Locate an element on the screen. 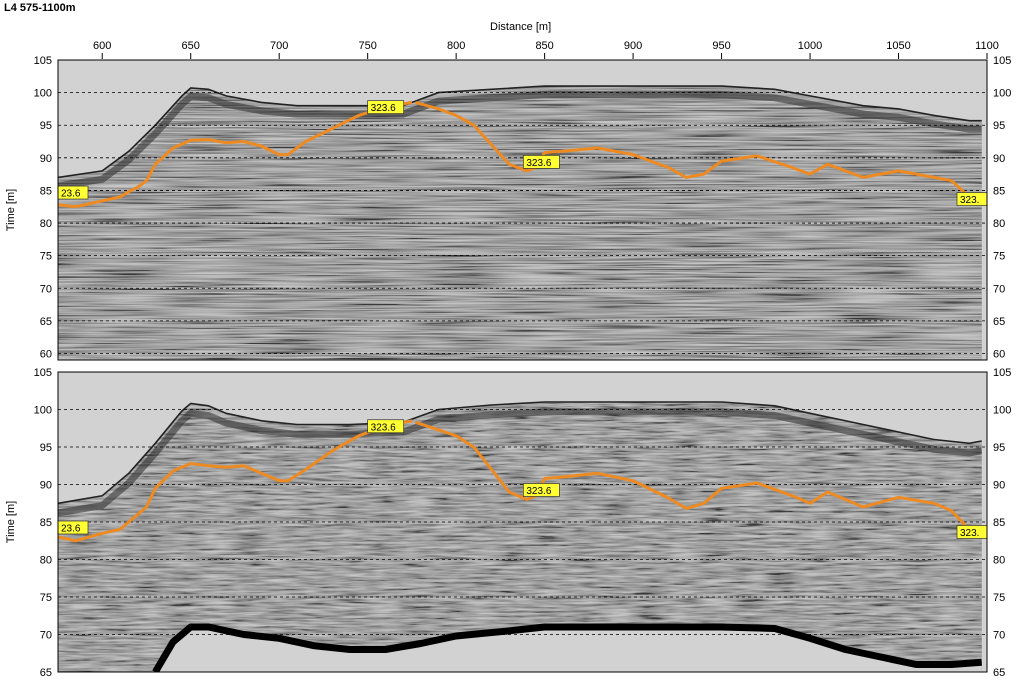 The image size is (1024, 689). x-tick-label-0: 600 is located at coordinates (102, 46).